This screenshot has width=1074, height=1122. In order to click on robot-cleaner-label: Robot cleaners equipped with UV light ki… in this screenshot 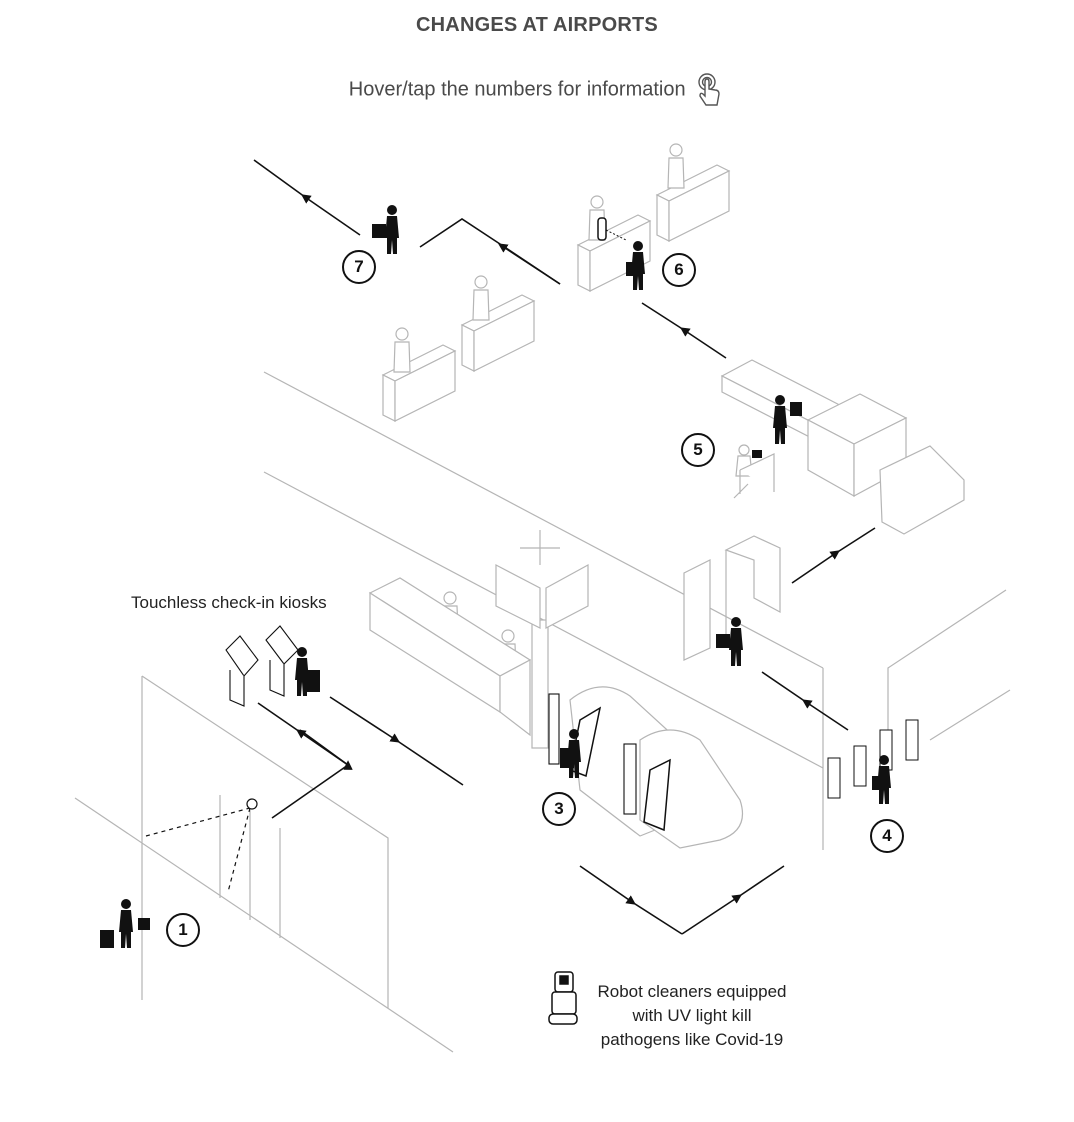, I will do `click(692, 1016)`.